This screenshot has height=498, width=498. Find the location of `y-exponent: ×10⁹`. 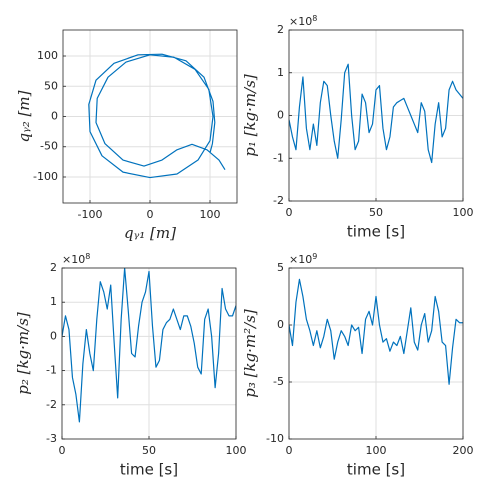

y-exponent: ×10⁹ is located at coordinates (303, 259).